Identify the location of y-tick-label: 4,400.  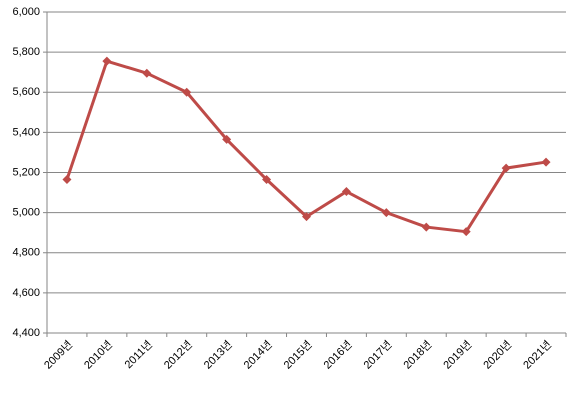
(26, 333).